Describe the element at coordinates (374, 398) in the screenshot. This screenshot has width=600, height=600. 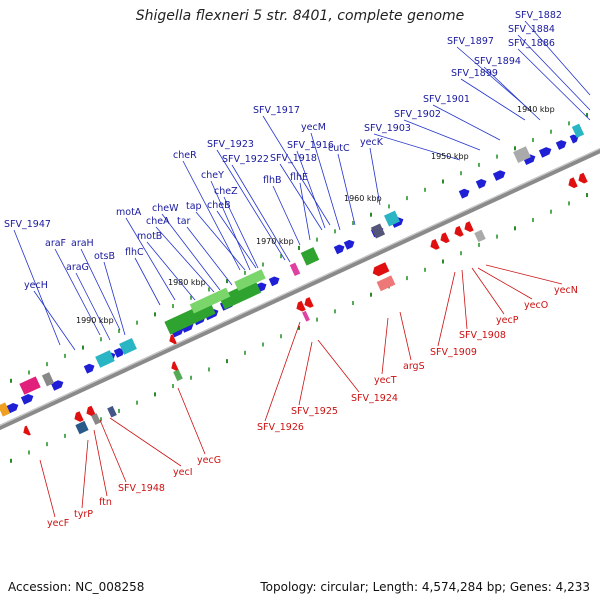
I see `gene-label: SFV_1924` at that location.